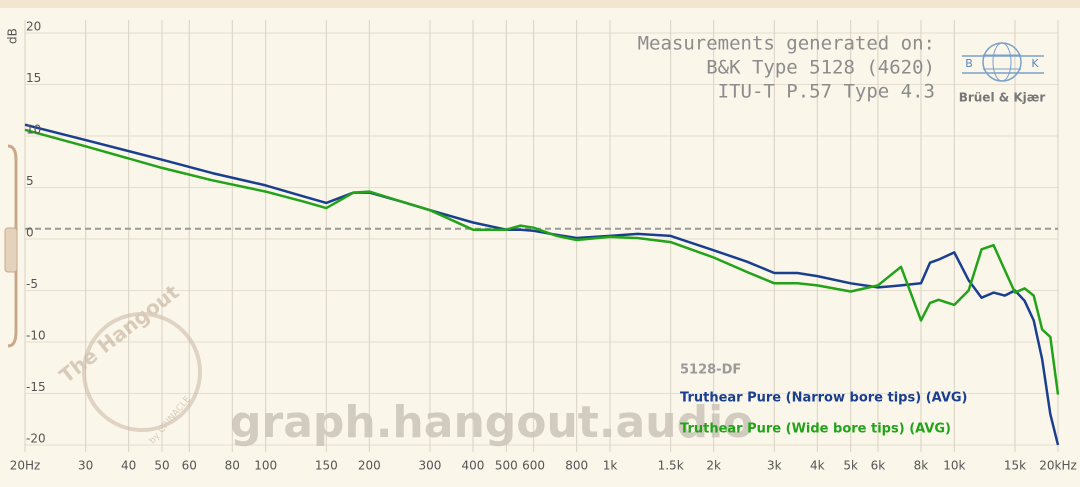  Describe the element at coordinates (954, 466) in the screenshot. I see `x-tick-label: 10k` at that location.